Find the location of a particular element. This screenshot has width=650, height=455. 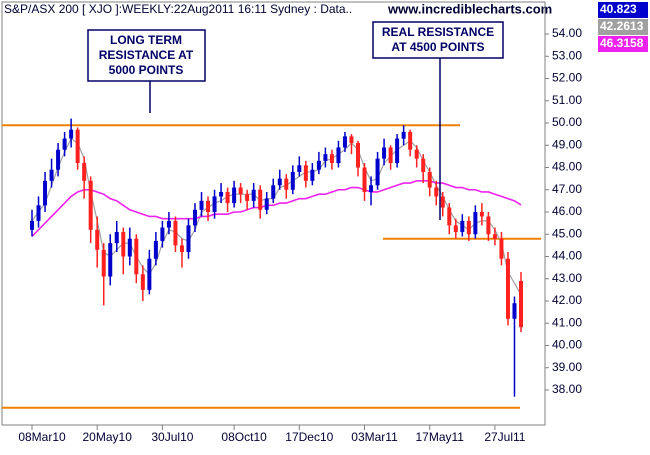

y-tick-label: 52.00 is located at coordinates (567, 78).